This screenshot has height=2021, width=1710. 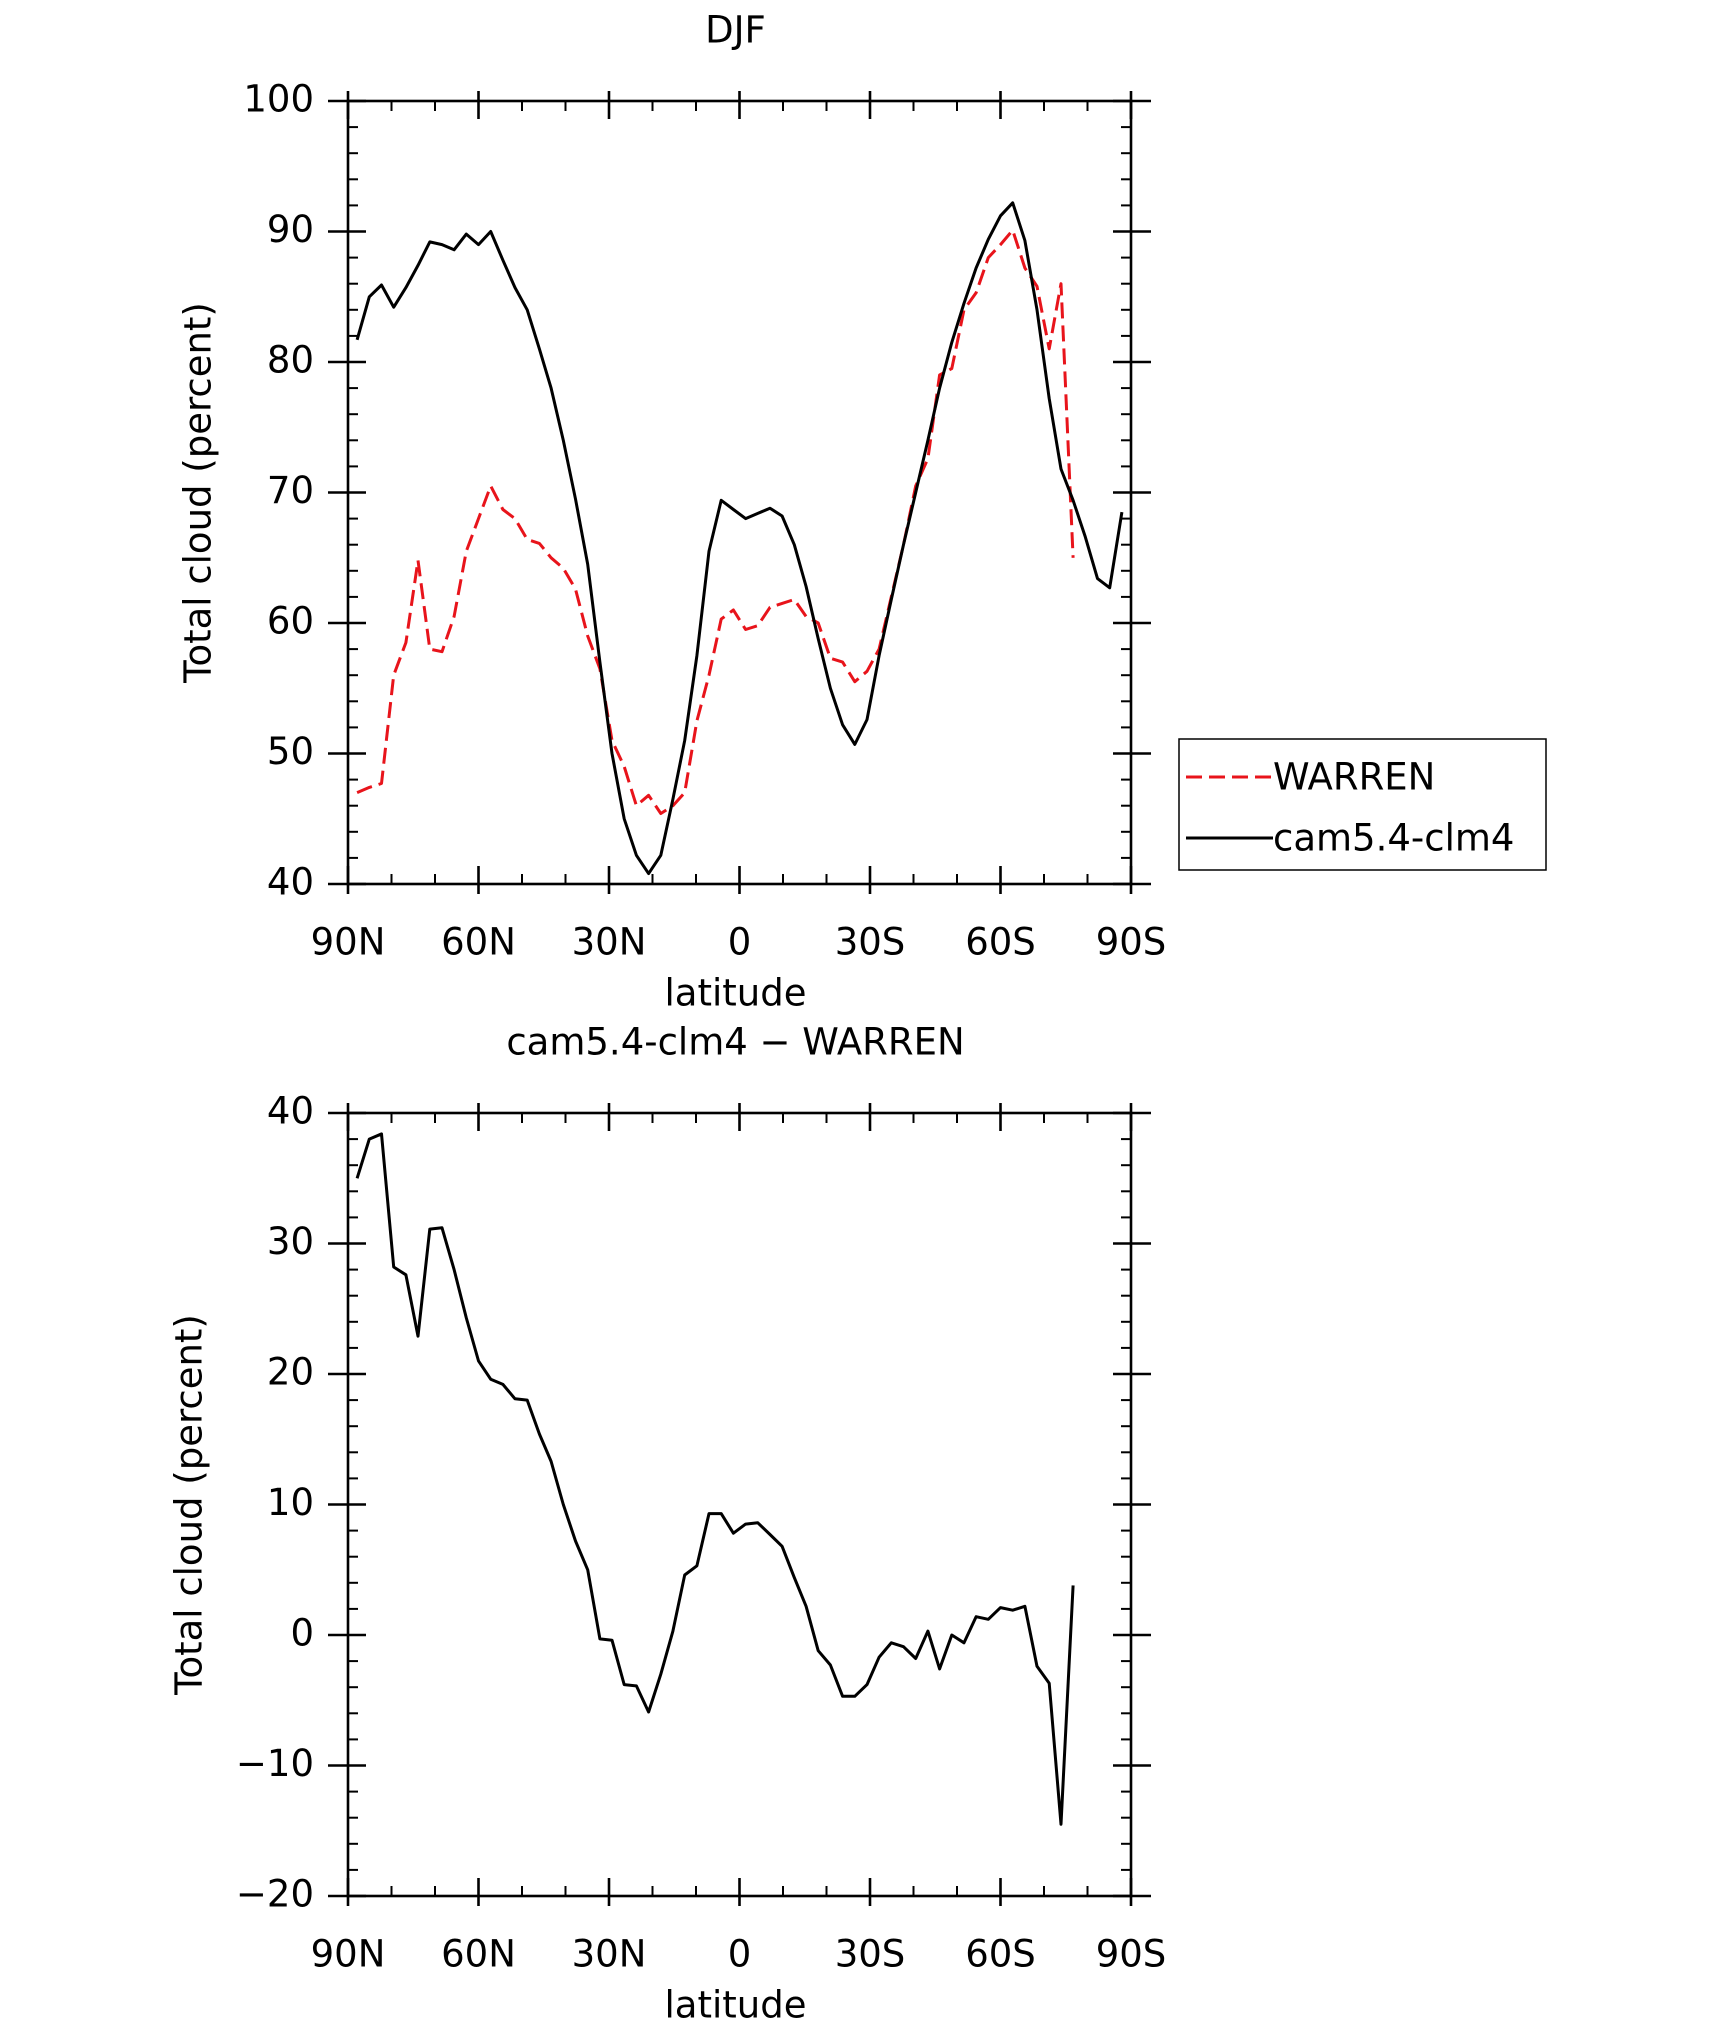 I want to click on chart-title: cam5.4-clm4 − WARREN, so click(x=735, y=1042).